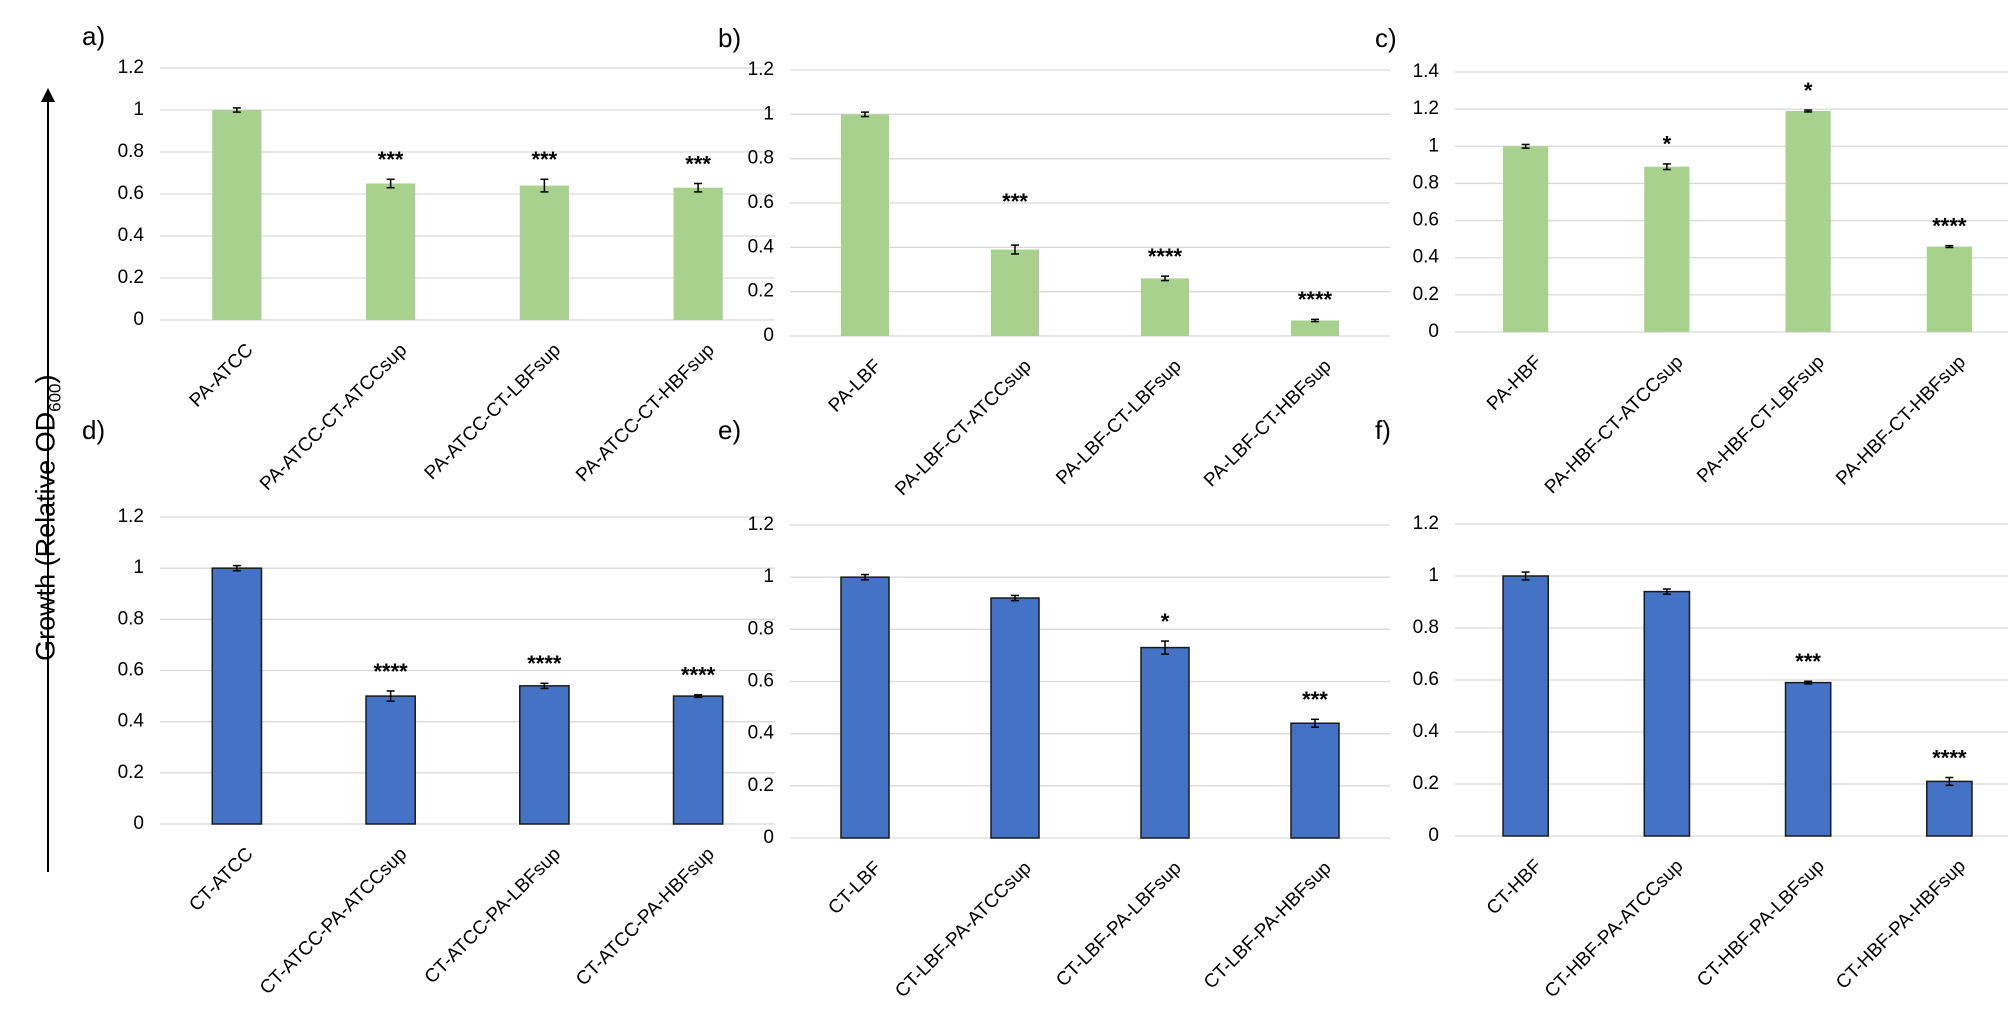  I want to click on category-label: PA-ATCC-CT-ATCCsup, so click(333, 417).